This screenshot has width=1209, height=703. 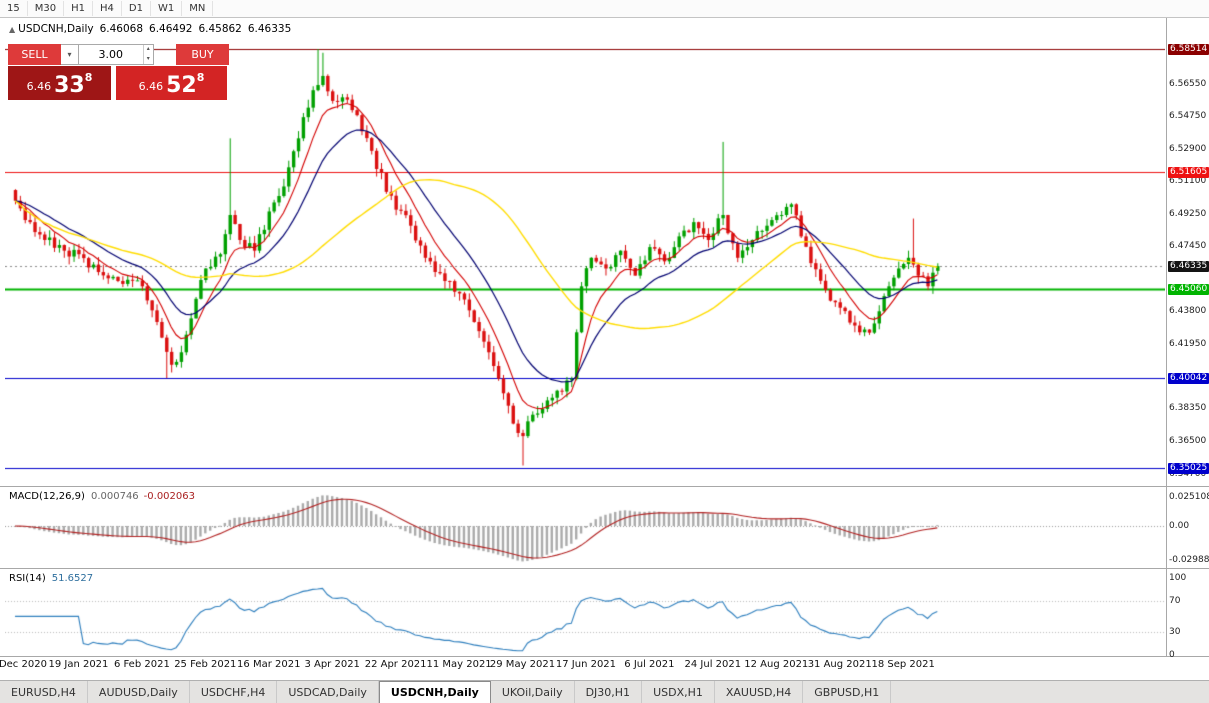 What do you see at coordinates (181, 85) in the screenshot?
I see `buy-price-digits: 52` at bounding box center [181, 85].